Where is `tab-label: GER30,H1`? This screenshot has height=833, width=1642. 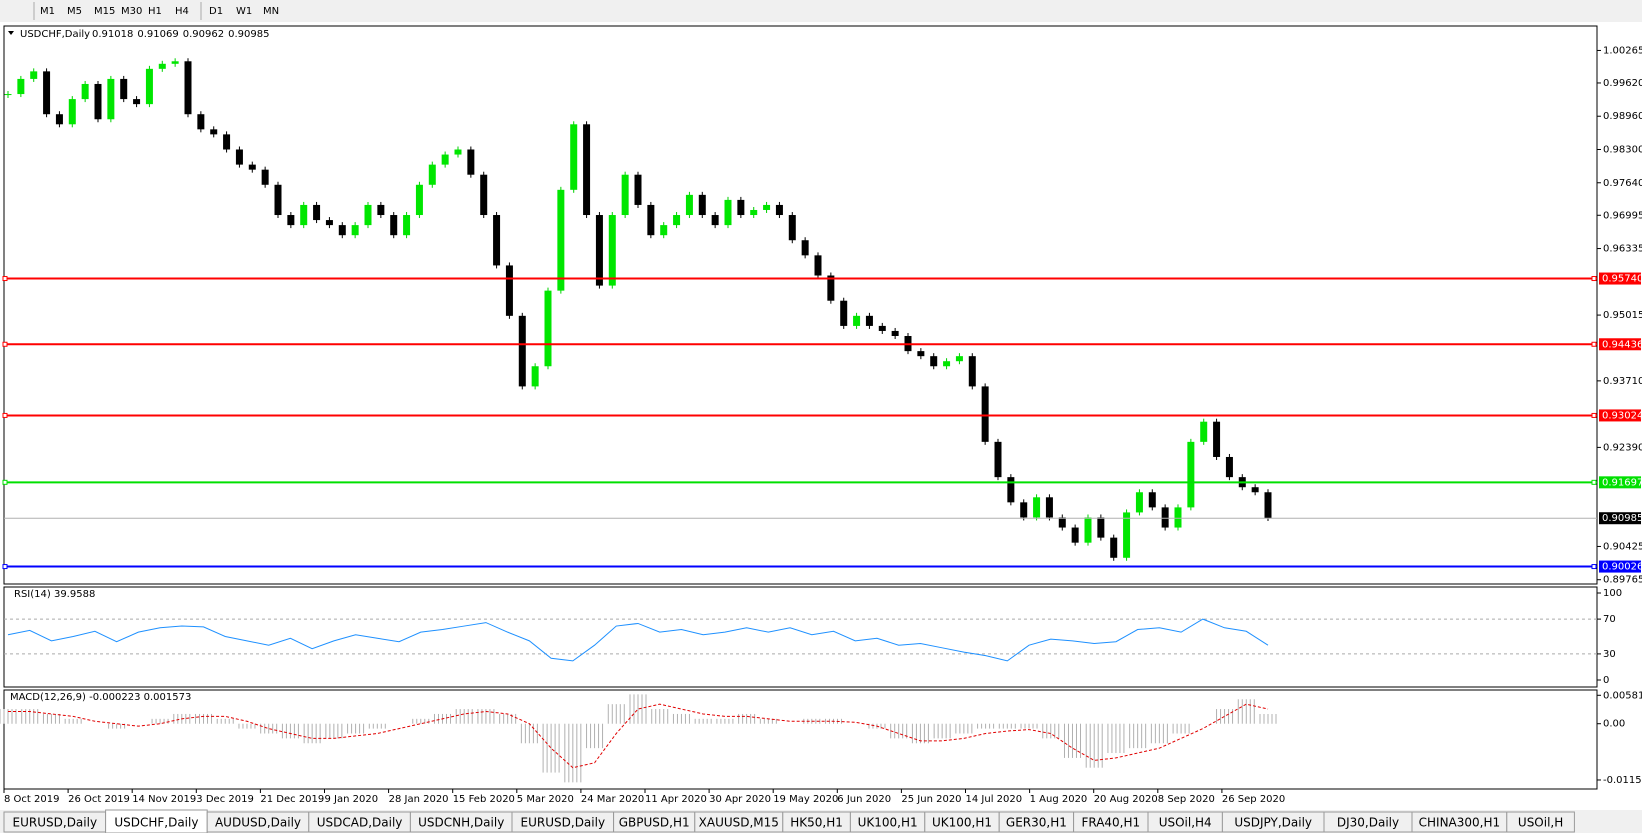 tab-label: GER30,H1 is located at coordinates (1036, 823).